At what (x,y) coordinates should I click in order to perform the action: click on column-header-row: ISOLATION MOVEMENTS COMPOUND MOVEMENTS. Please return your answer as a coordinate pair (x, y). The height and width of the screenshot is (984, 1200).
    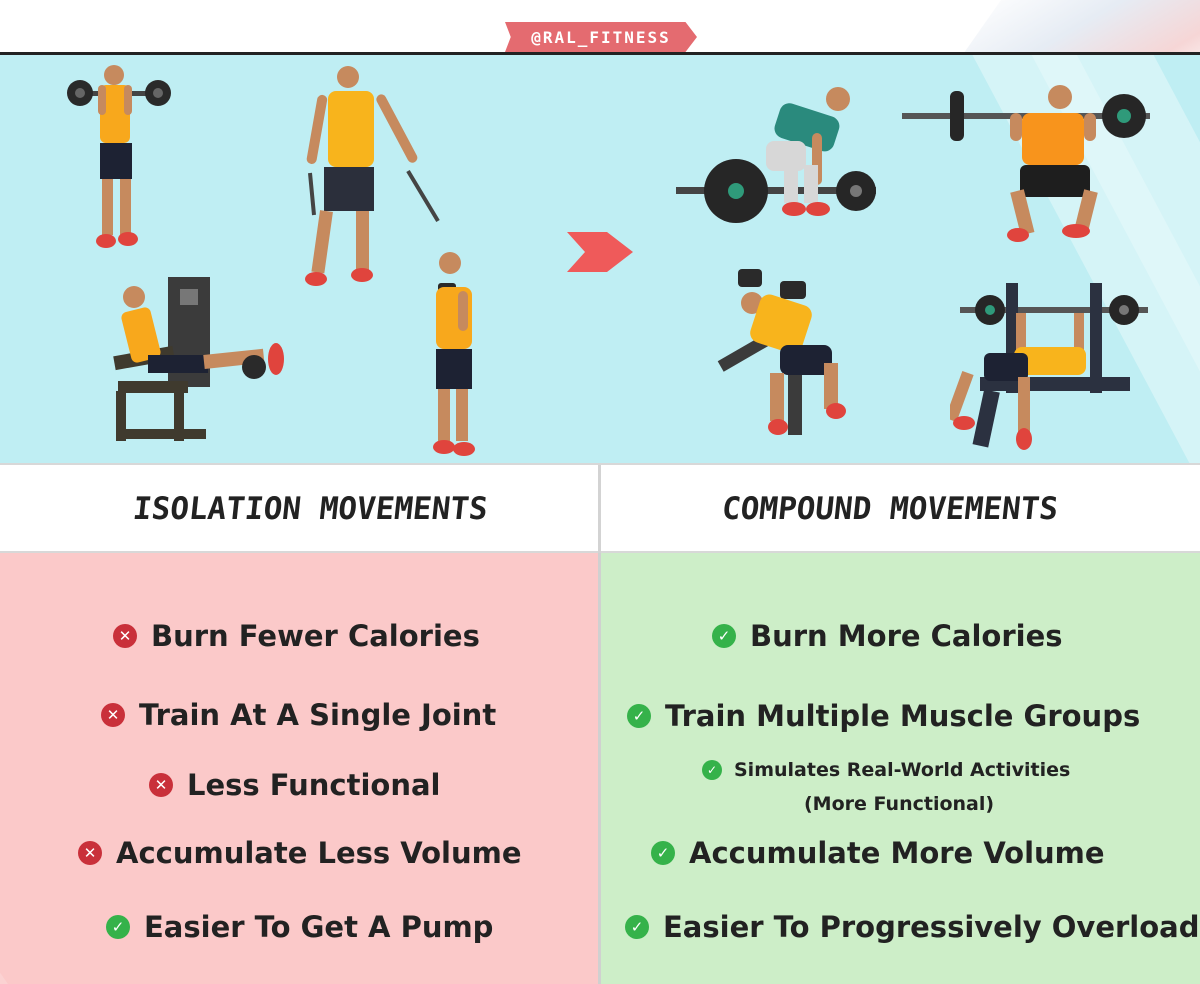
    Looking at the image, I should click on (600, 509).